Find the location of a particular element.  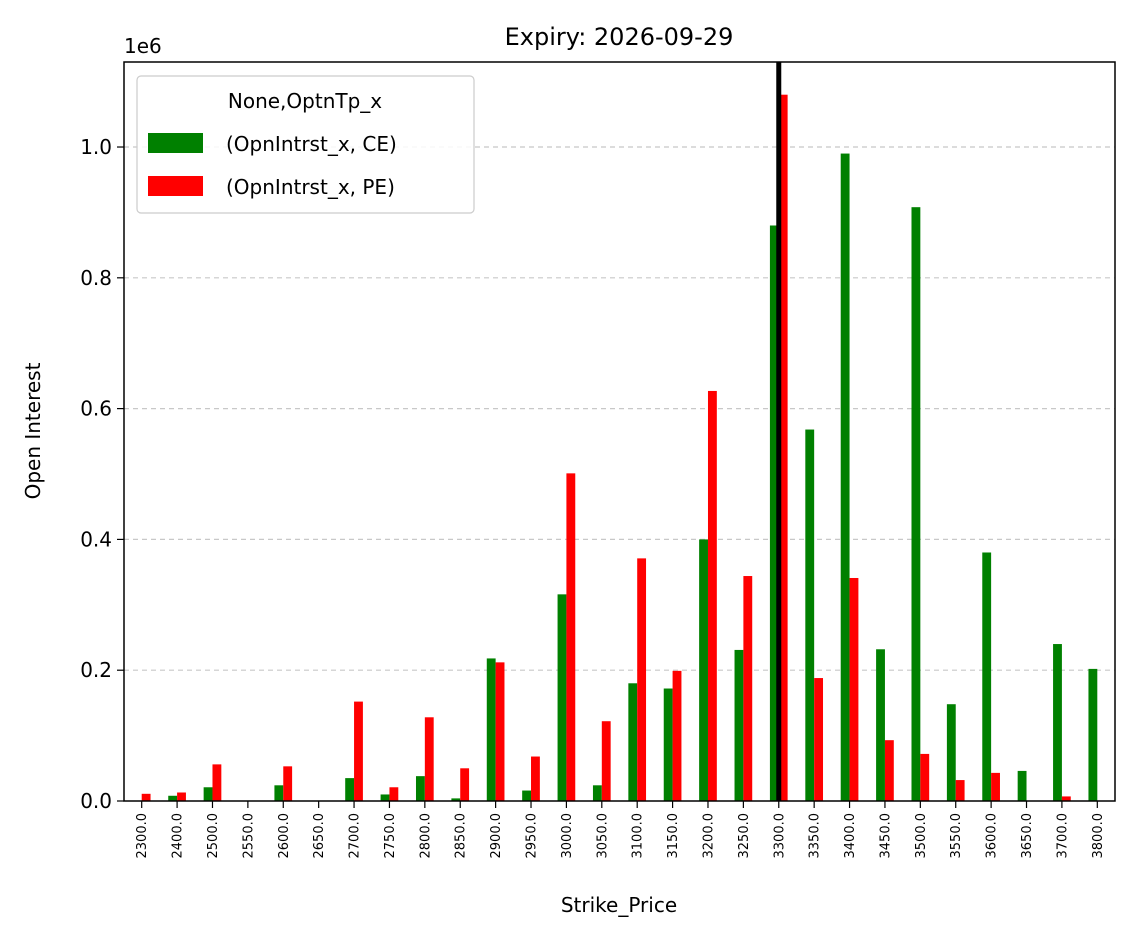

x-tick-label: 3100.0 is located at coordinates (638, 836).